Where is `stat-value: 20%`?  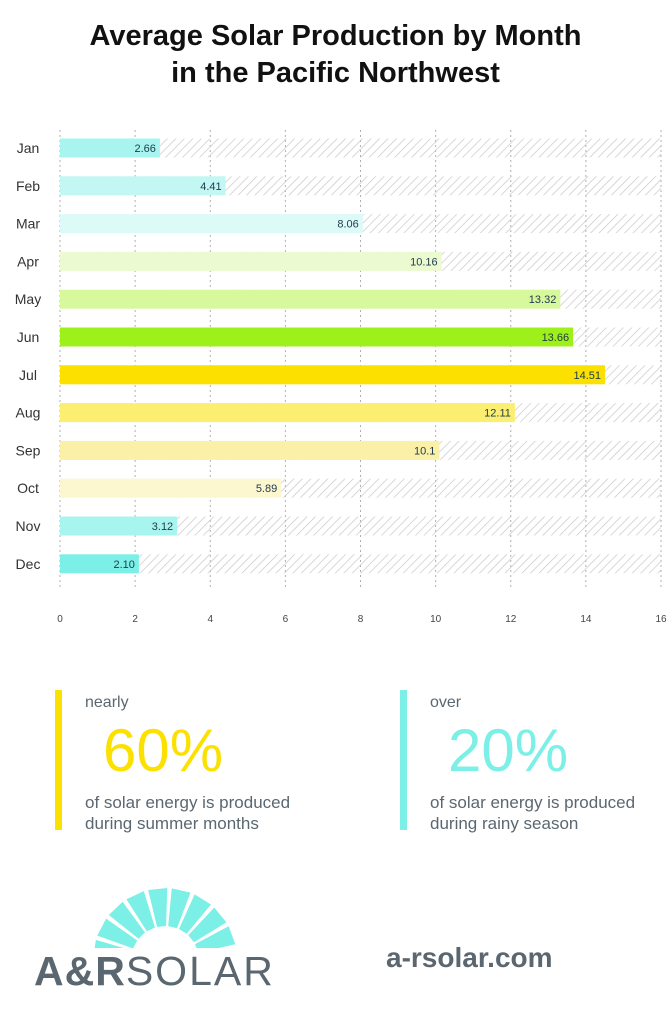 stat-value: 20% is located at coordinates (508, 750).